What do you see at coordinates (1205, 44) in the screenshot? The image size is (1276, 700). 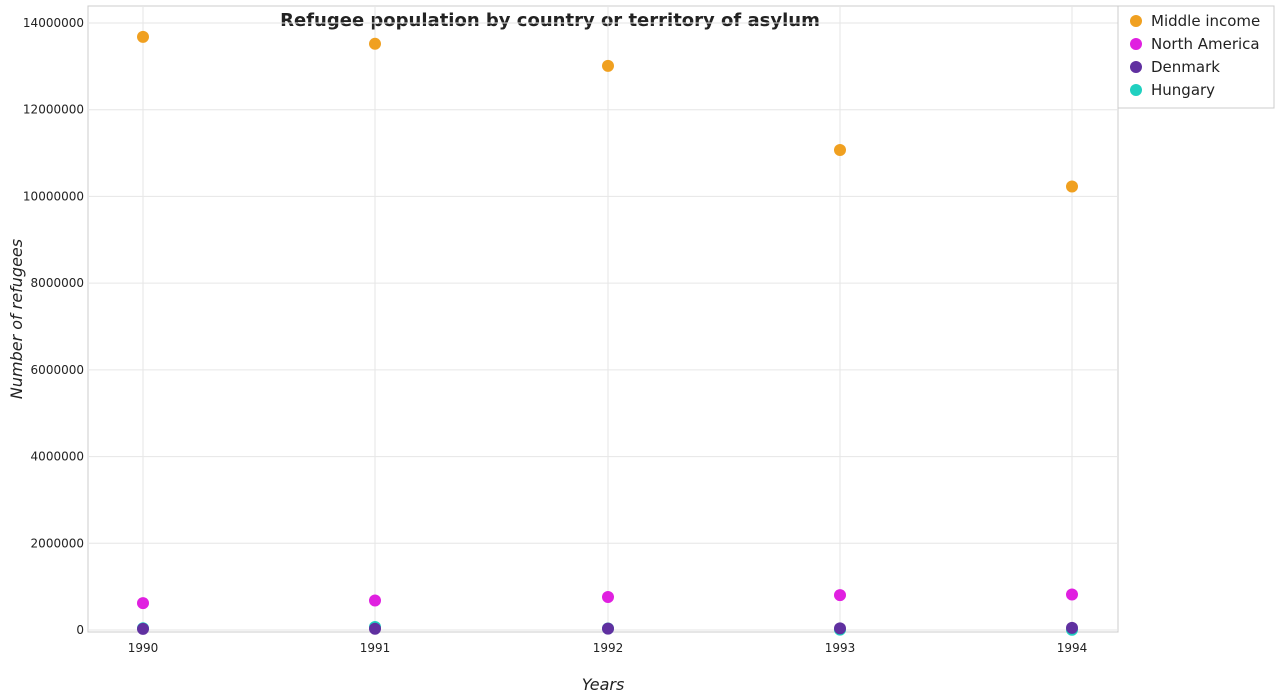 I see `legend-label: North America` at bounding box center [1205, 44].